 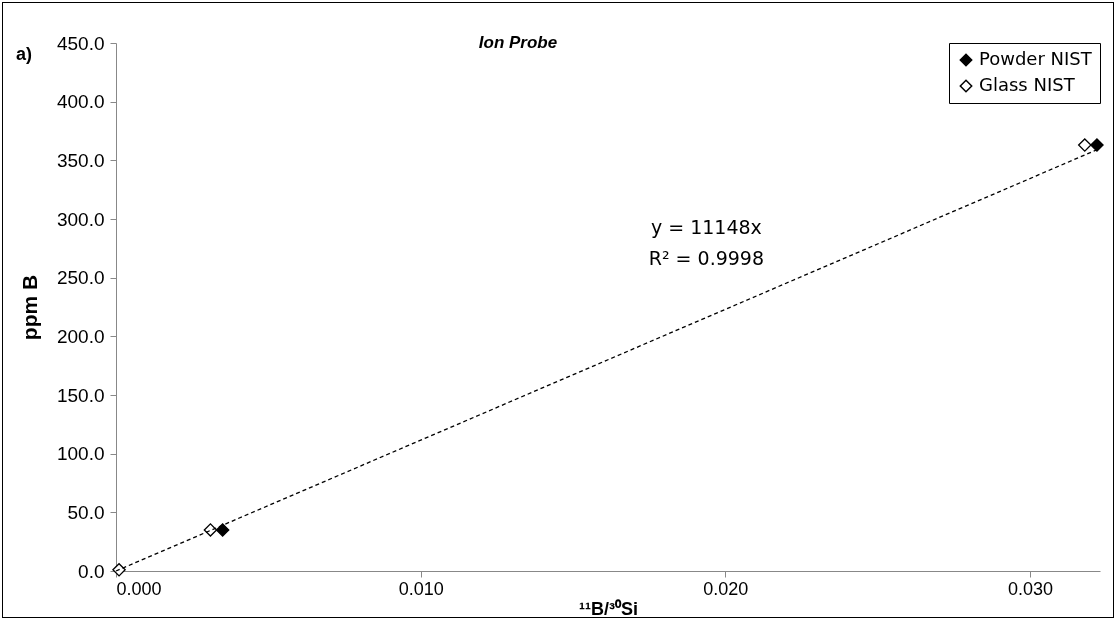 What do you see at coordinates (1027, 84) in the screenshot?
I see `legend-label: Glass NIST` at bounding box center [1027, 84].